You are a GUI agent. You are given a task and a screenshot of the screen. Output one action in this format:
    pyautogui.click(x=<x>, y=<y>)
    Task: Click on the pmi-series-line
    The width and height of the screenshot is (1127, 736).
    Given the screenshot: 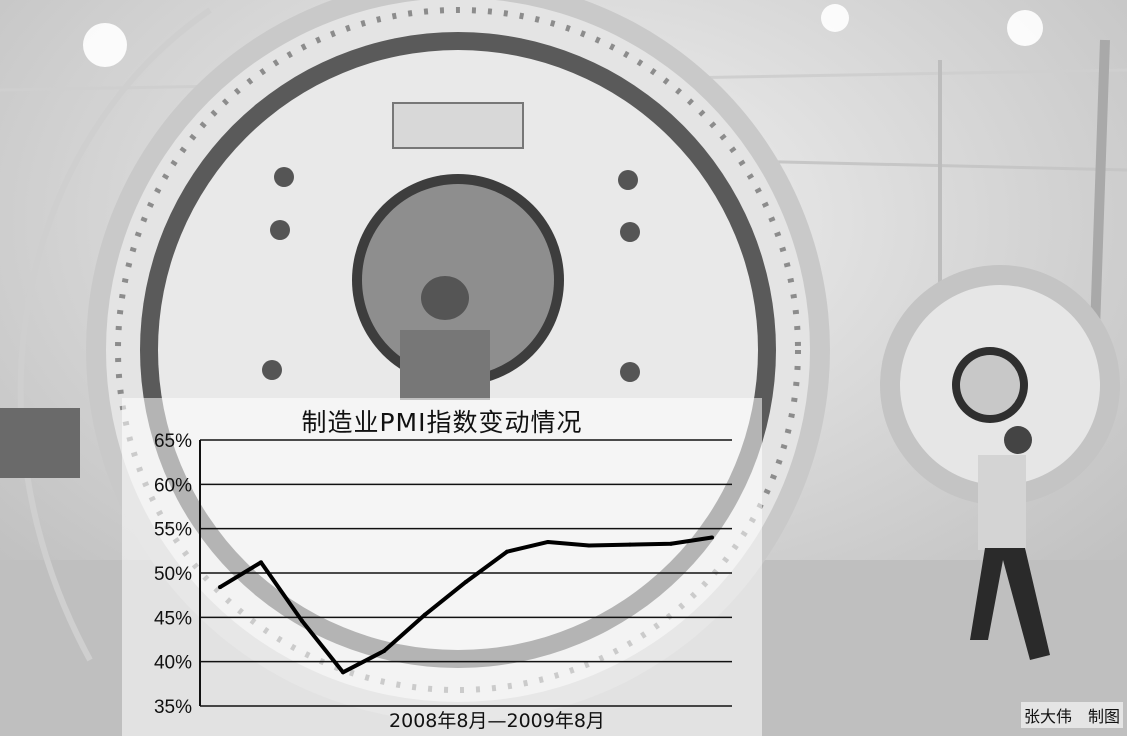 What is the action you would take?
    pyautogui.click(x=465, y=605)
    